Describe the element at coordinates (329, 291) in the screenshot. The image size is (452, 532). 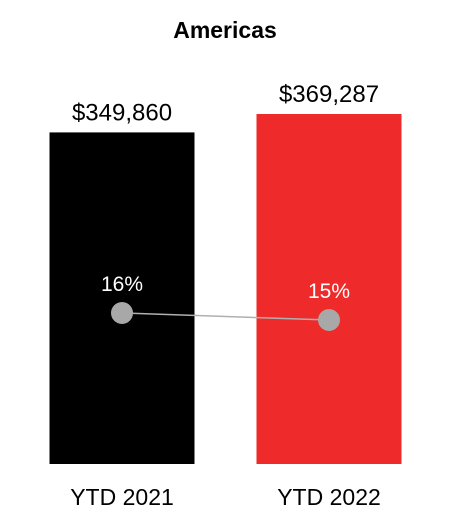
I see `percent-label-2: 15%` at that location.